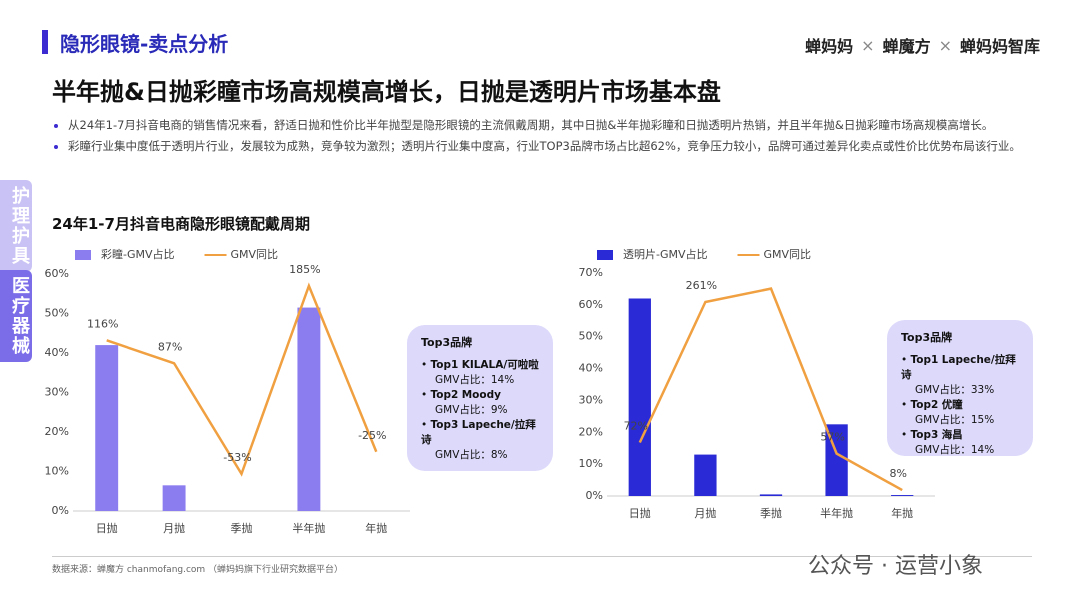 This screenshot has width=1080, height=608. I want to click on watermark: 公众号 · 运营小象, so click(895, 566).